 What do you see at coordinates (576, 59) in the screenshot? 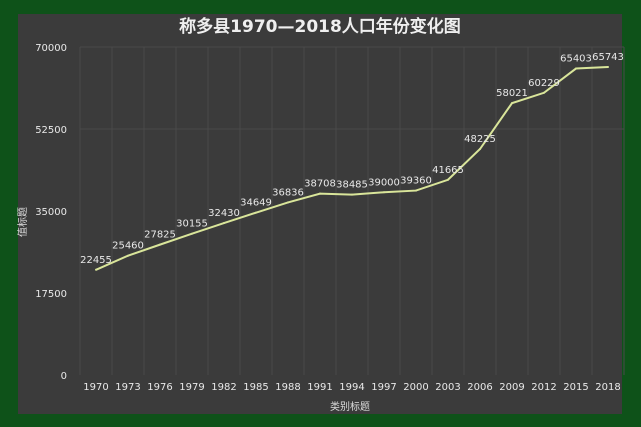
I see `data-label: 65403` at bounding box center [576, 59].